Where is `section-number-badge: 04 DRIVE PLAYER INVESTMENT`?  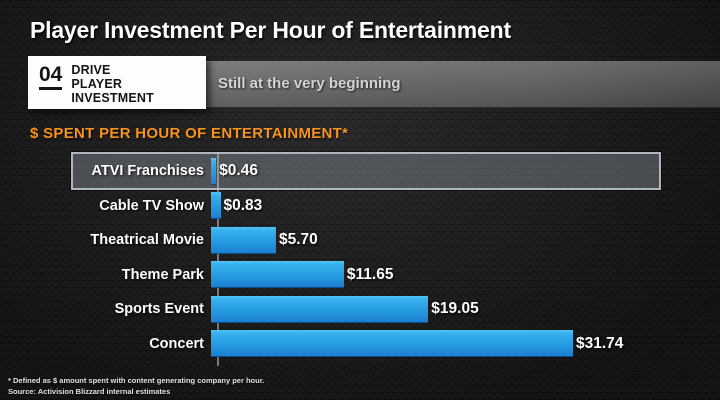
section-number-badge: 04 DRIVE PLAYER INVESTMENT is located at coordinates (117, 82).